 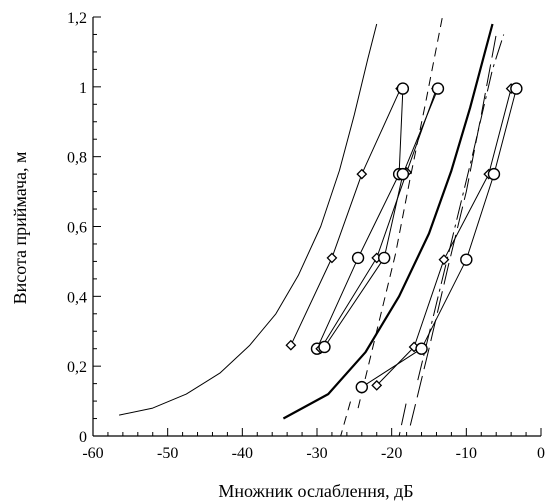 I want to click on x-tick-label: -50, so click(x=167, y=453).